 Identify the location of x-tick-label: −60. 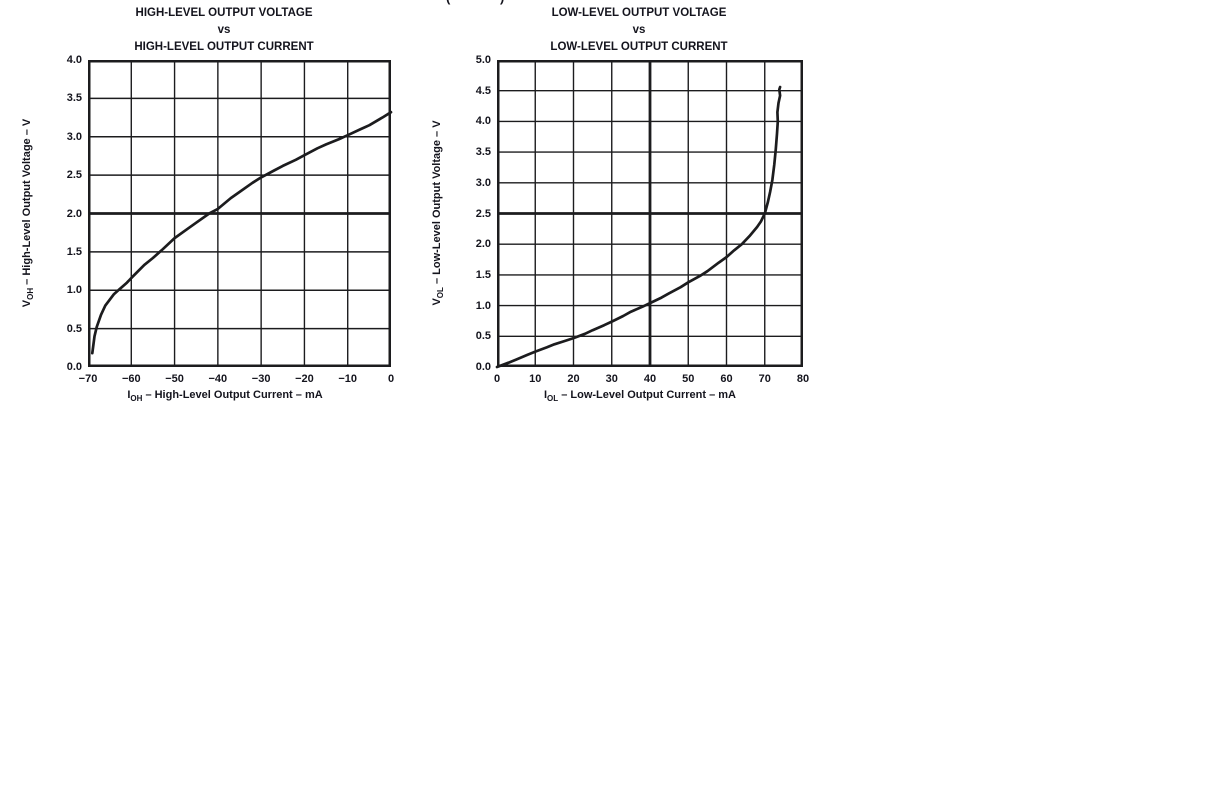
(131, 379).